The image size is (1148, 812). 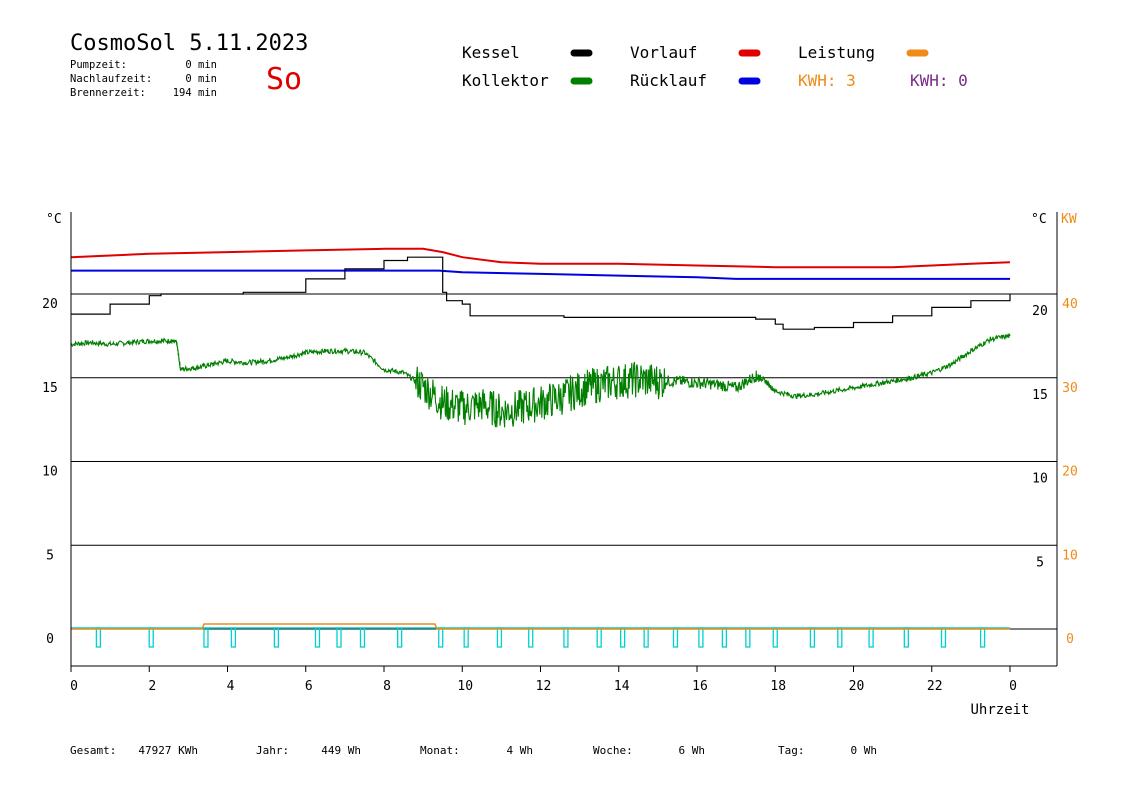 I want to click on stat-value: 194 min, so click(x=195, y=93).